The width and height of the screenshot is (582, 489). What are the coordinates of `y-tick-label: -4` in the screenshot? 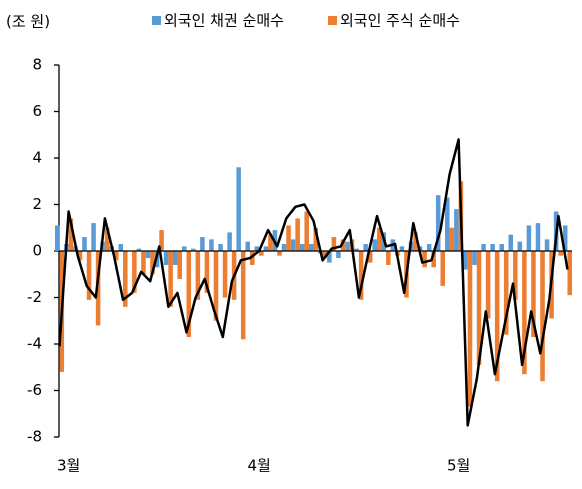 It's located at (34, 344).